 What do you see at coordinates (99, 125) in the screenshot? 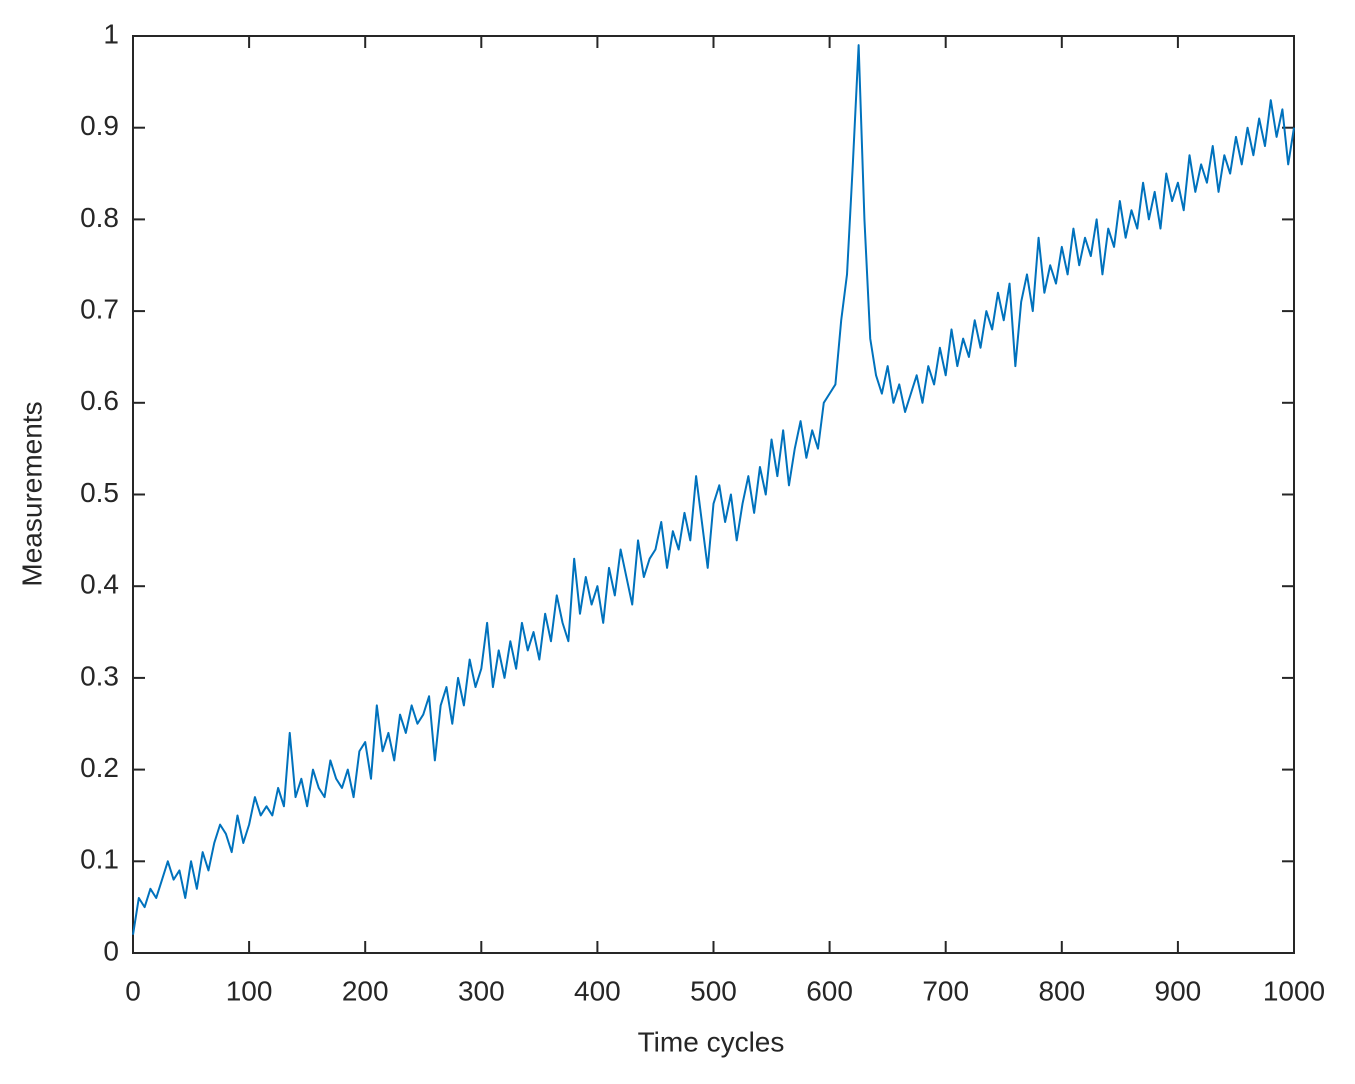
I see `y-tick-label: 0.9` at bounding box center [99, 125].